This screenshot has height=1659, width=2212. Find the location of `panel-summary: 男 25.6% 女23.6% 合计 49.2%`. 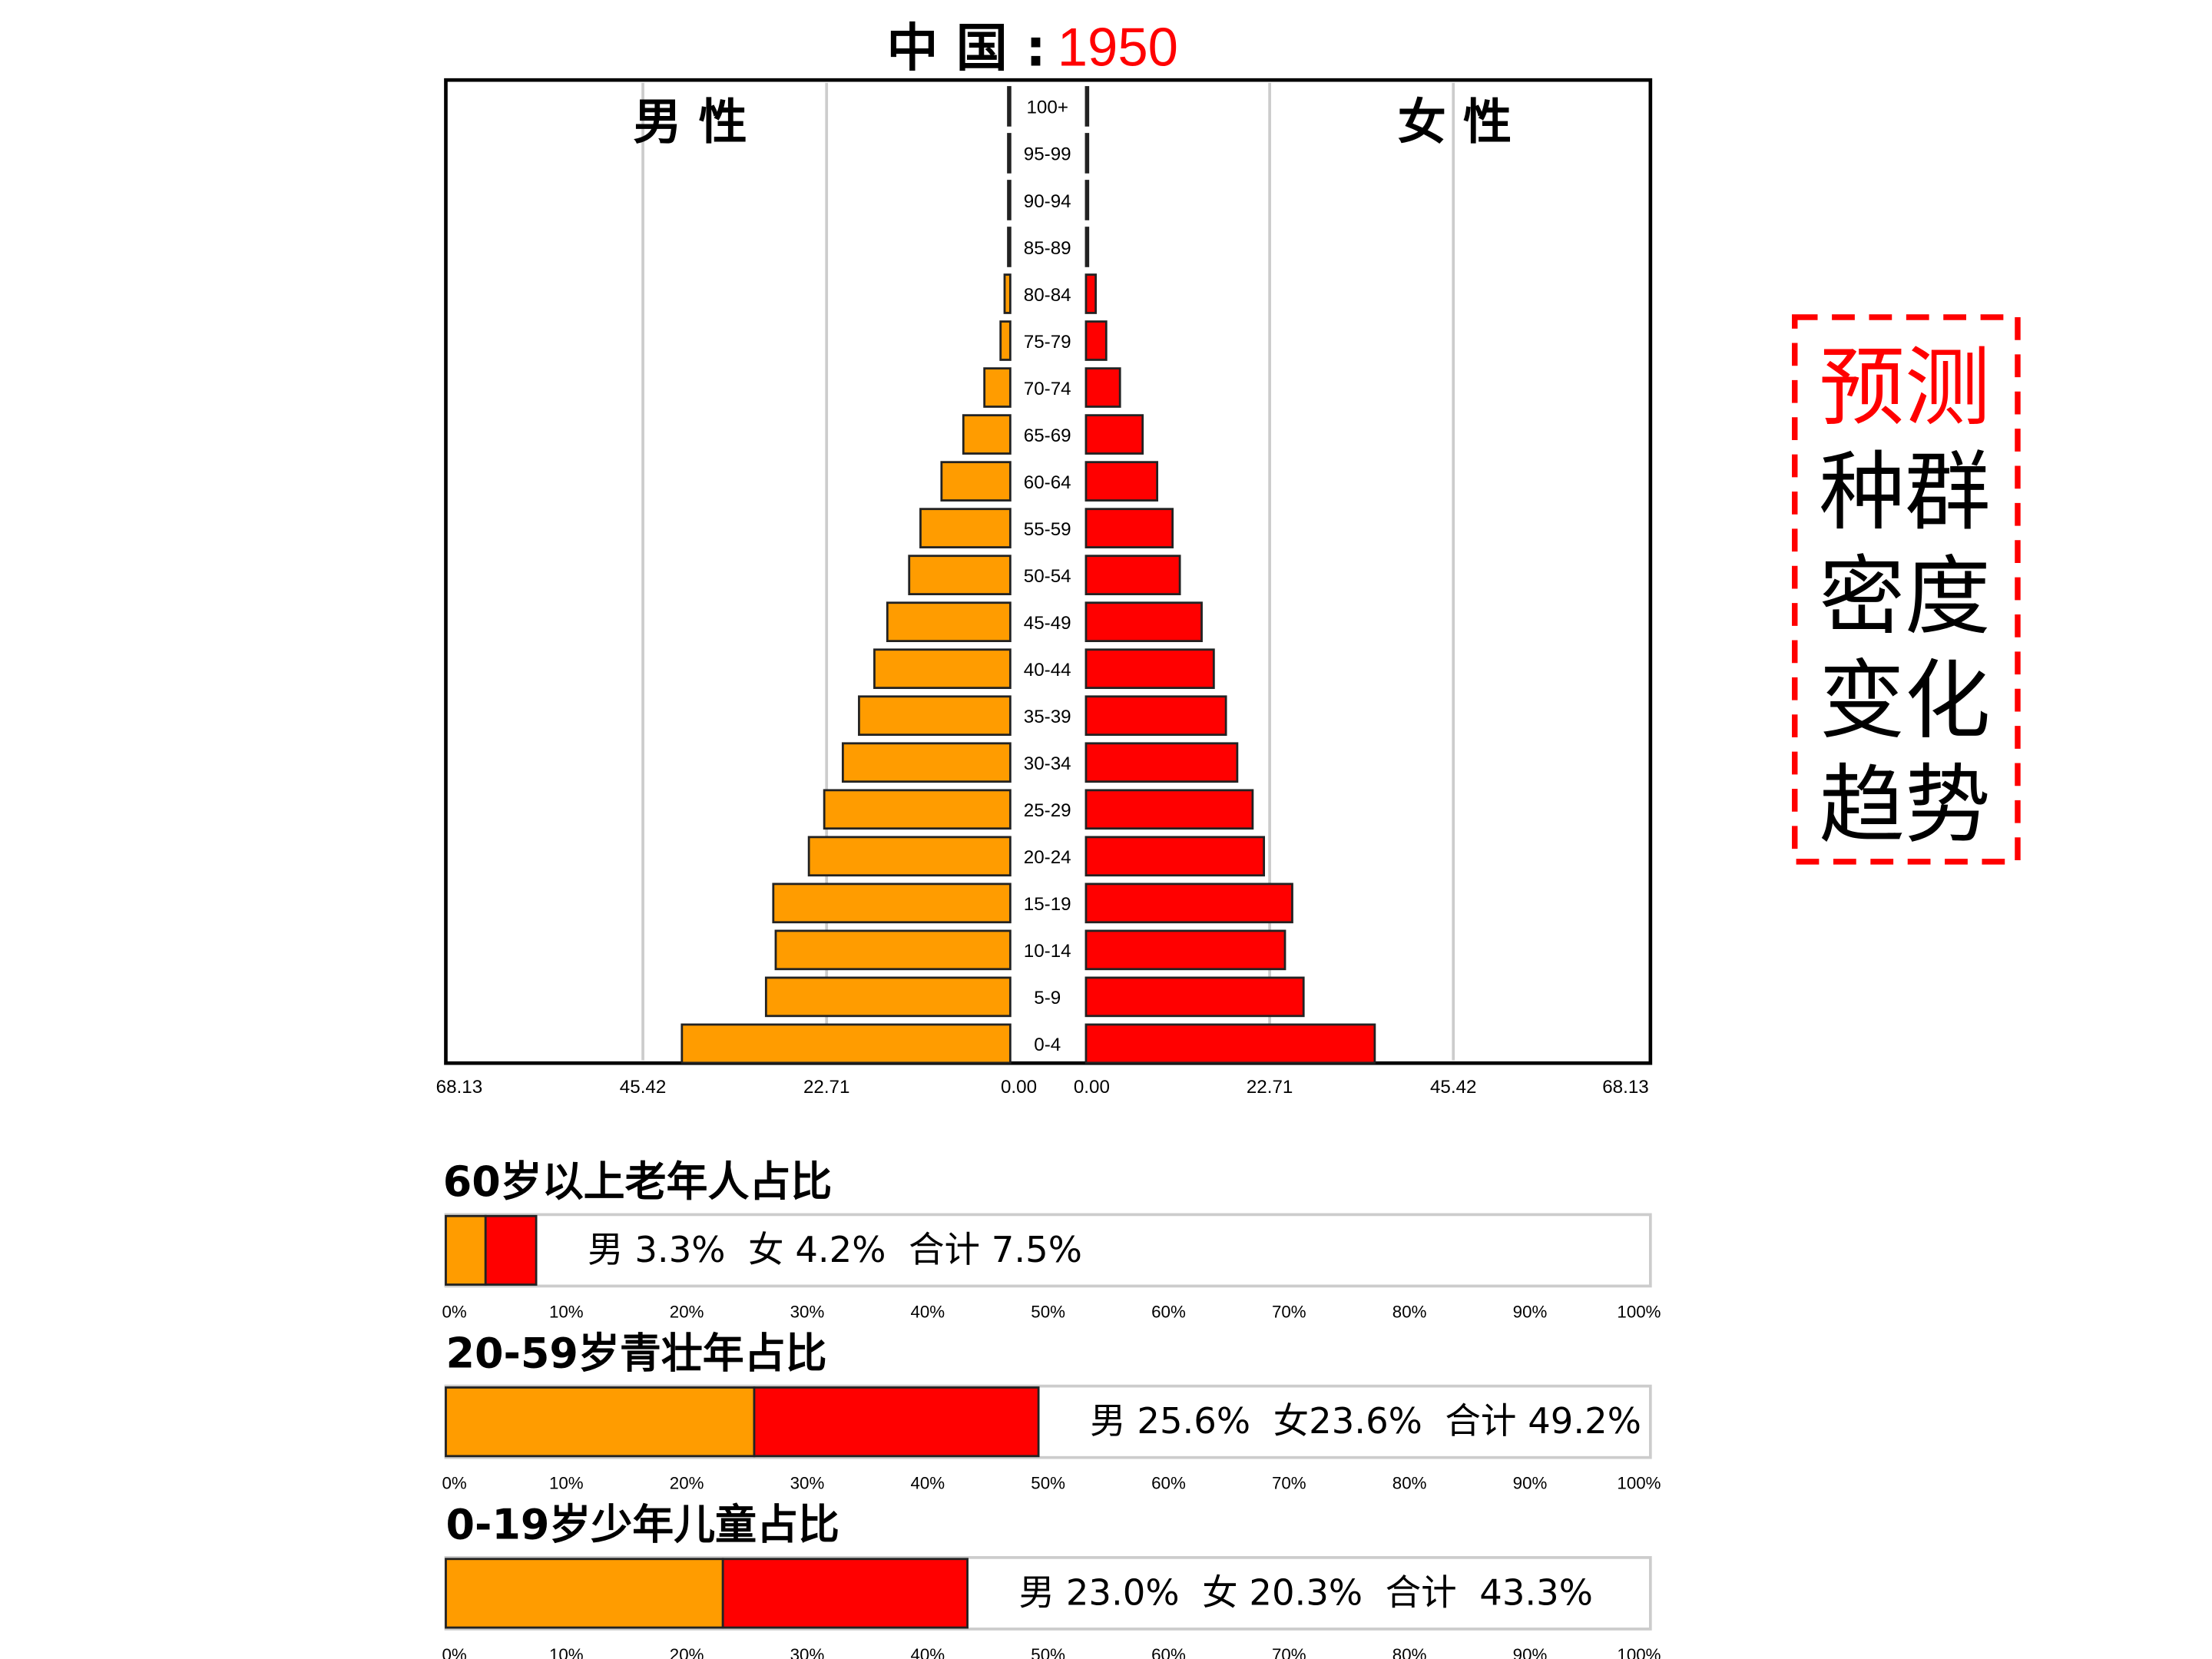

panel-summary: 男 25.6% 女23.6% 合计 49.2% is located at coordinates (1365, 1421).